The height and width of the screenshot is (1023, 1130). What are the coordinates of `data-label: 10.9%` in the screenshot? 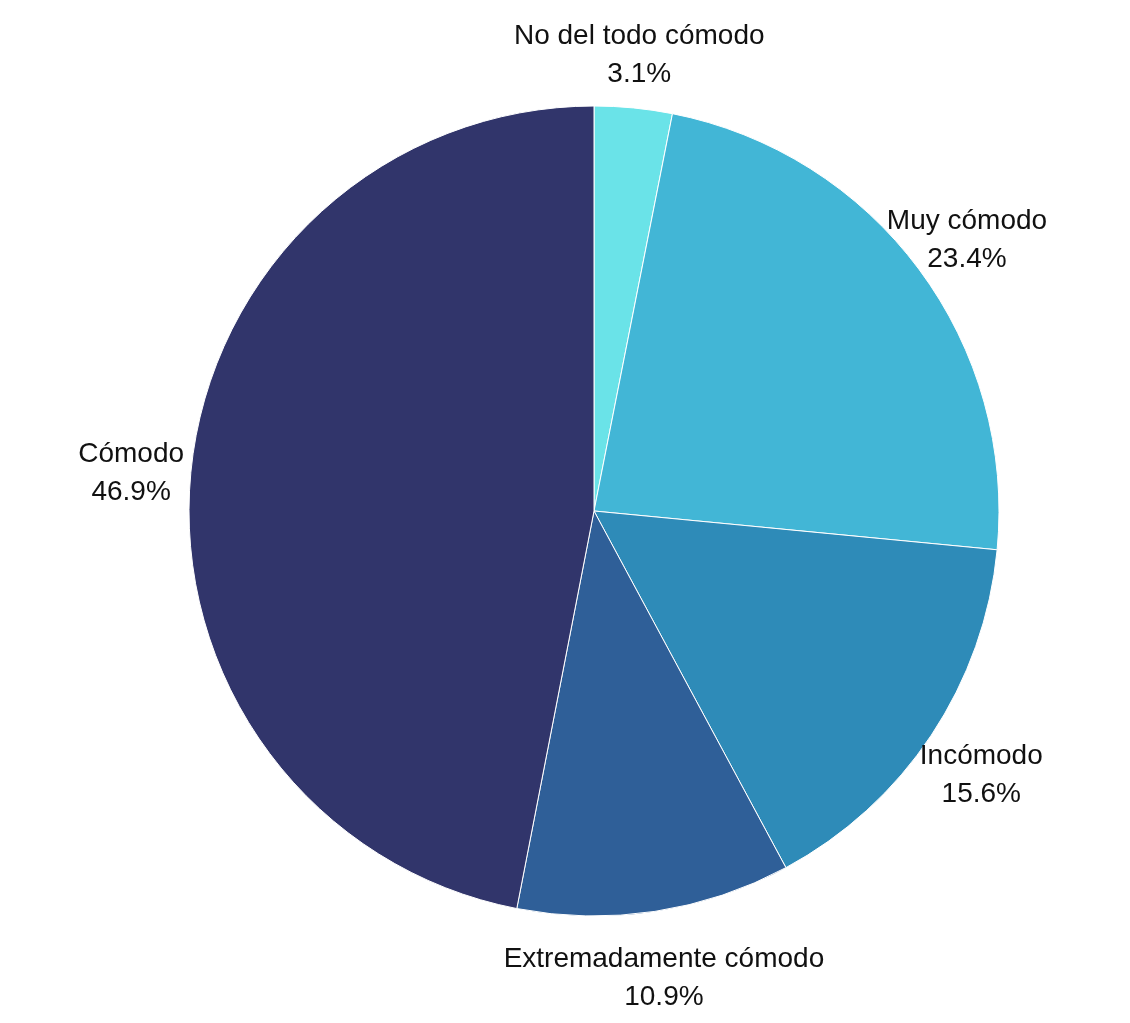 It's located at (664, 995).